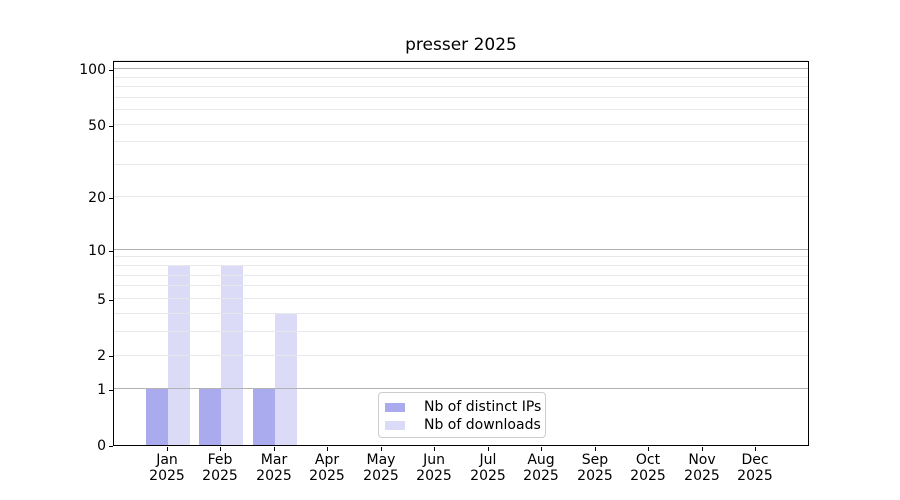 The width and height of the screenshot is (900, 500). What do you see at coordinates (263, 416) in the screenshot?
I see `bar-distinct-ips-mar` at bounding box center [263, 416].